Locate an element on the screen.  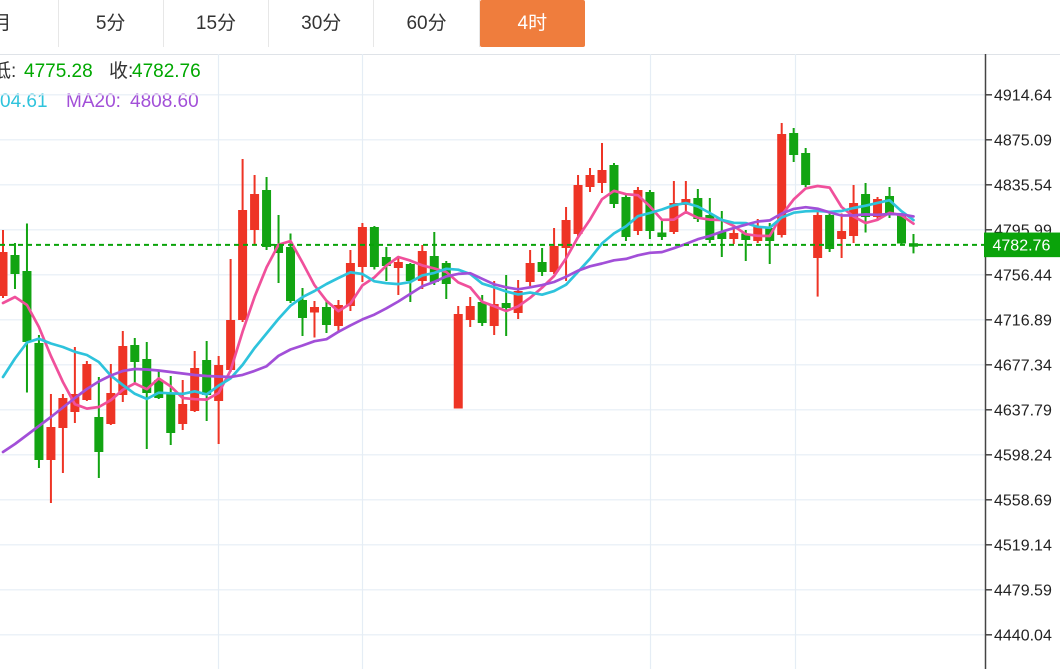
price-axis-label: 4677.34 is located at coordinates (1023, 365).